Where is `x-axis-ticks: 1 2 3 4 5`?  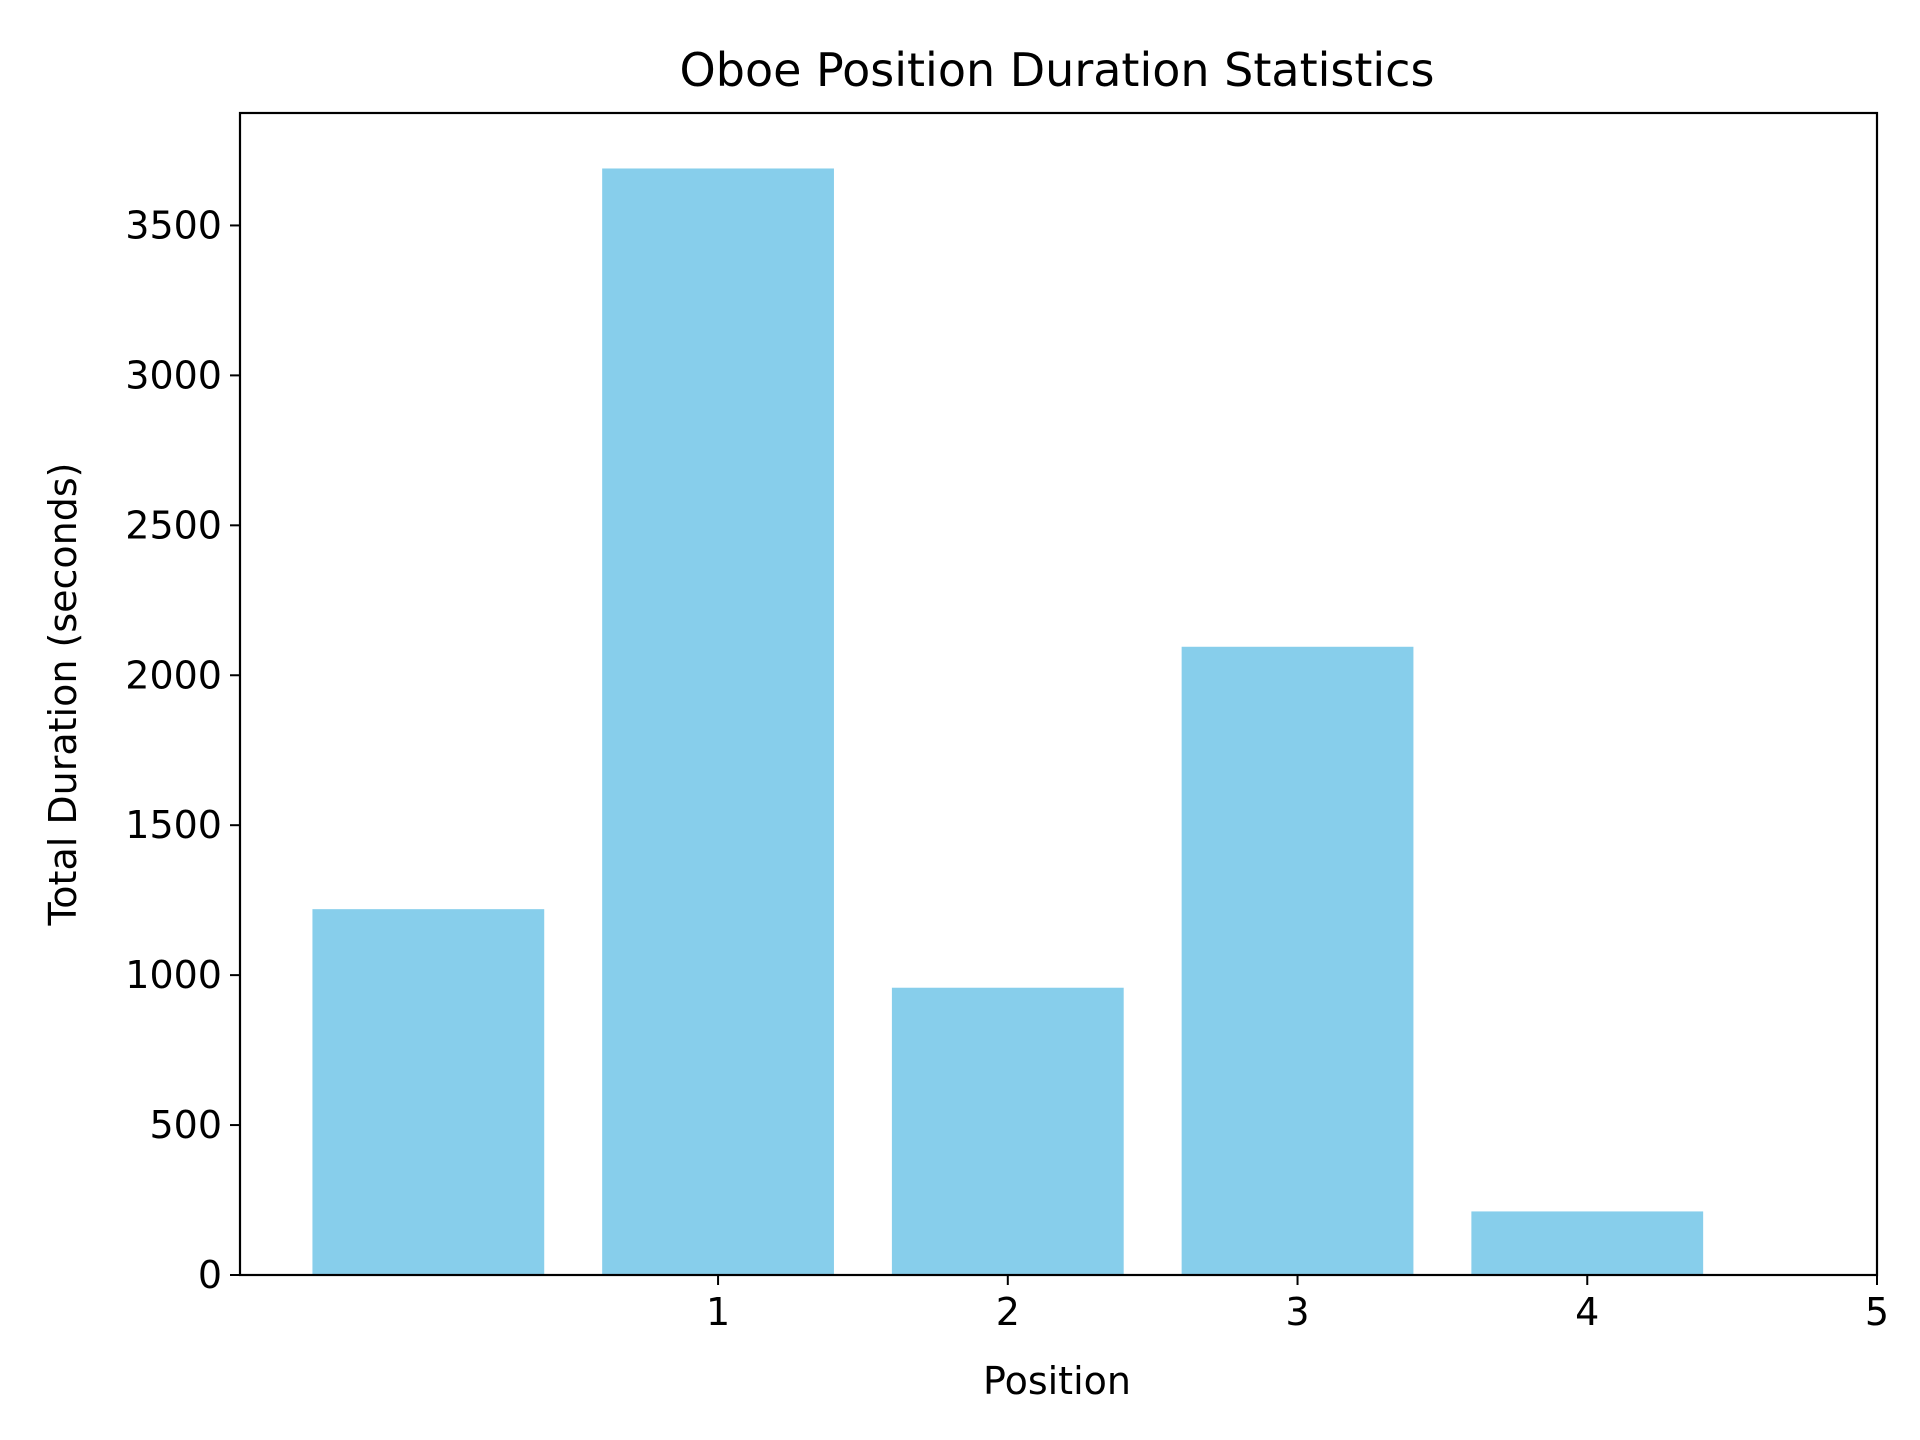
x-axis-ticks: 1 2 3 4 5 is located at coordinates (1297, 1304).